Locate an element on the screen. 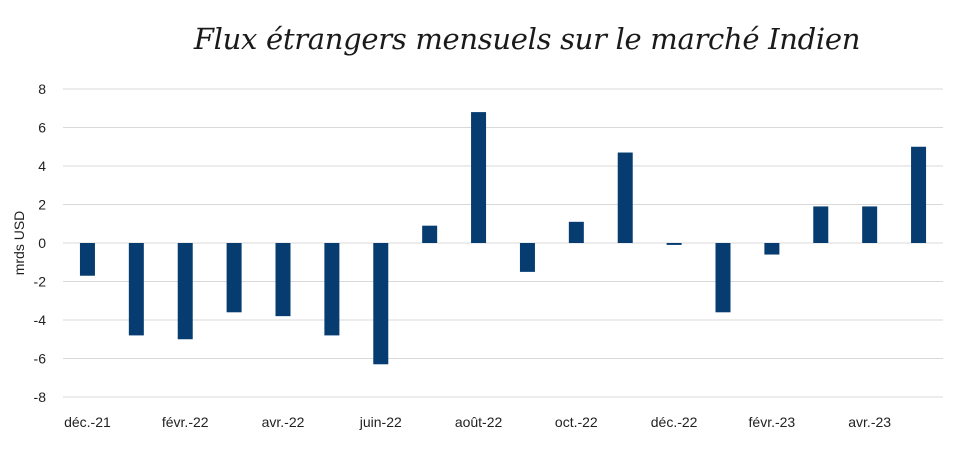  bar-oct.-22 is located at coordinates (576, 232).